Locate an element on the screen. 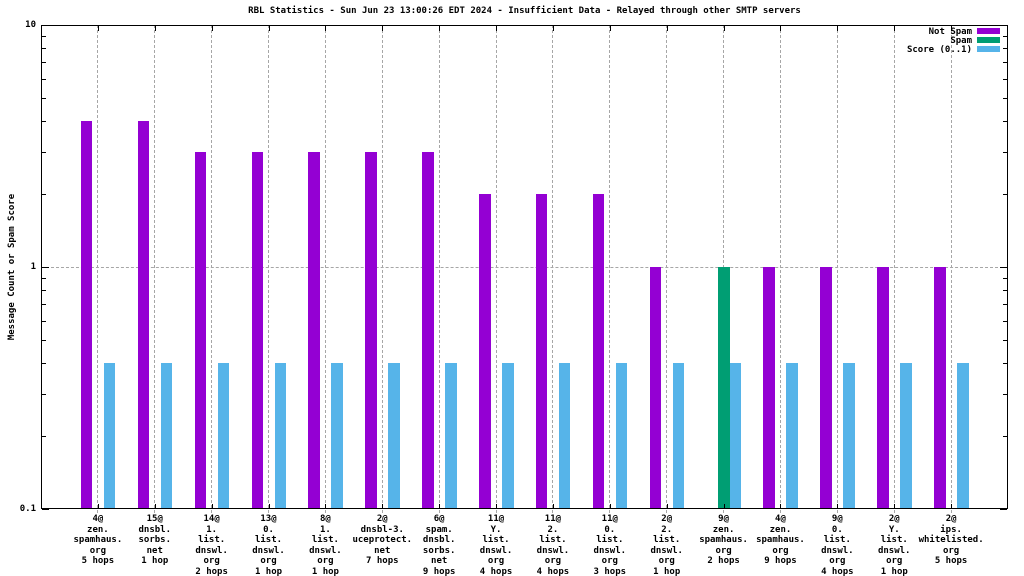  x-category-label-line: 2 hops is located at coordinates (211, 571).